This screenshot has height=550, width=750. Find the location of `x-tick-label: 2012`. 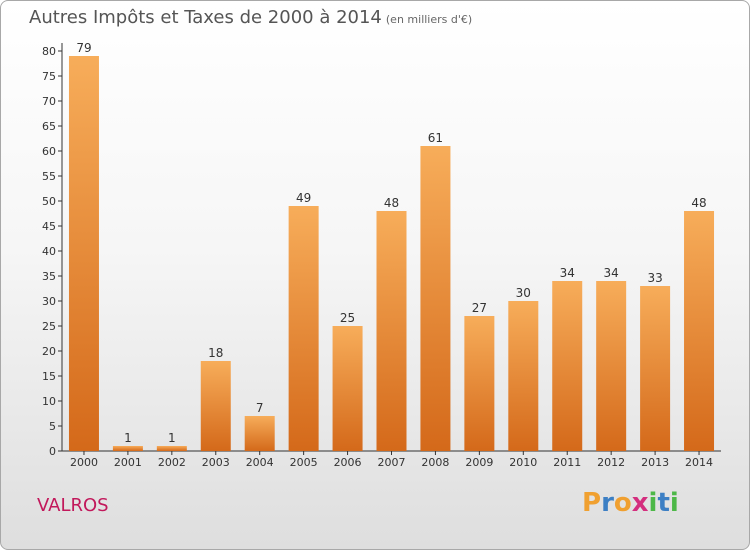

x-tick-label: 2012 is located at coordinates (611, 462).